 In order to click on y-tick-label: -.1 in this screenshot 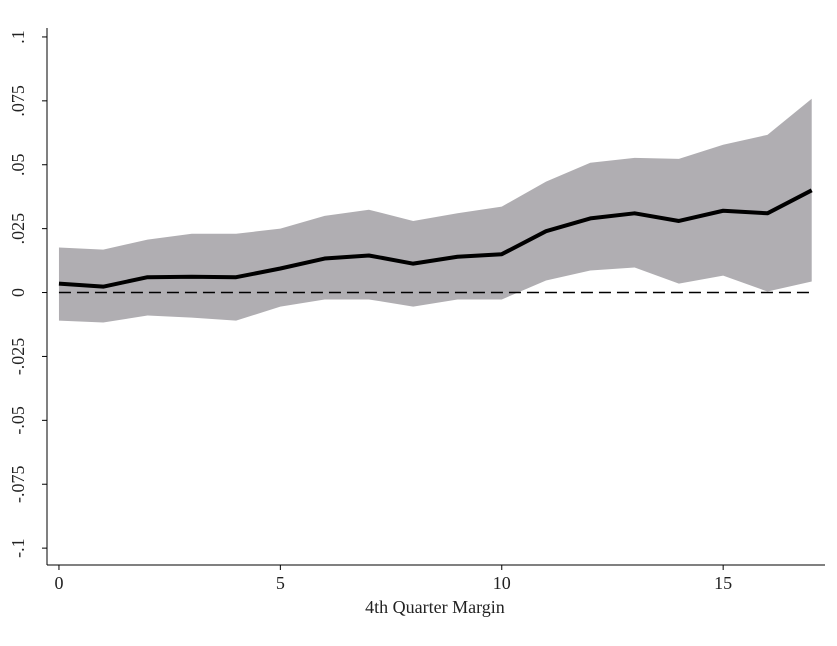, I will do `click(18, 548)`.